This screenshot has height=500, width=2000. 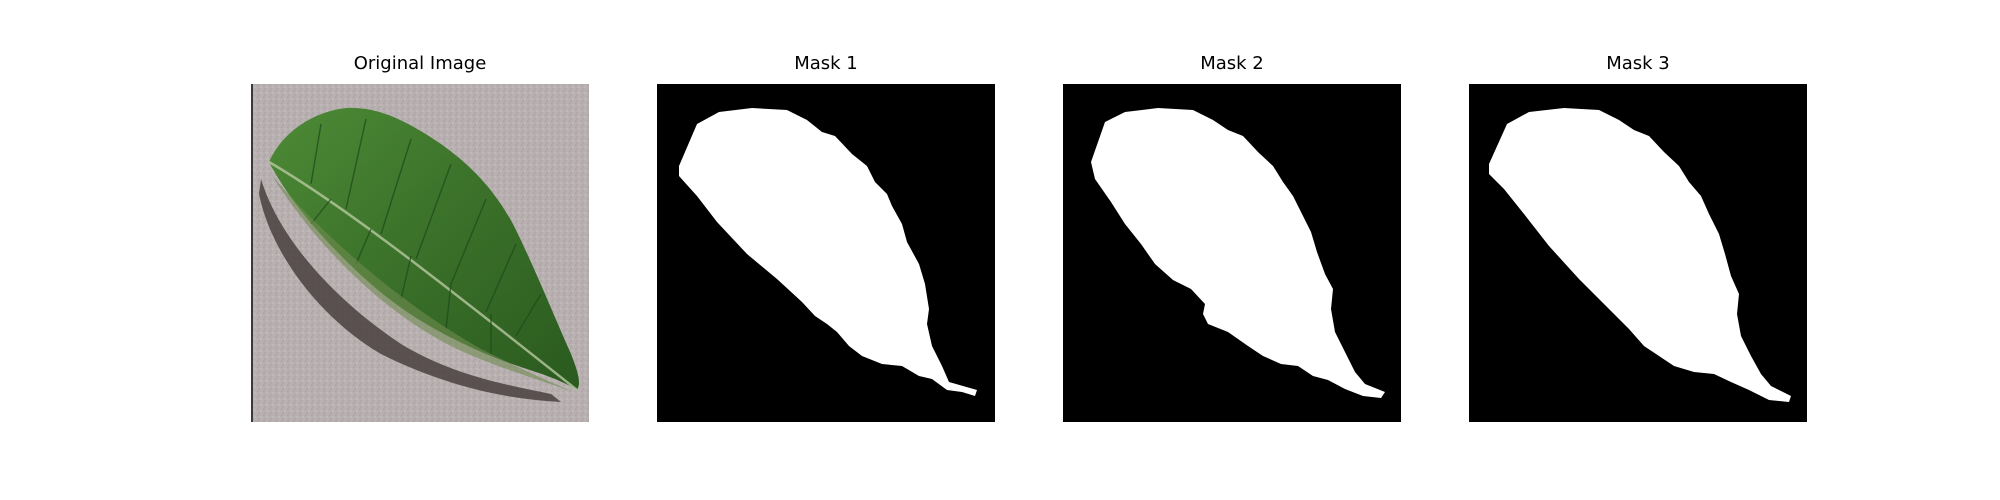 I want to click on mask-2-panel: Mask 2, so click(x=1232, y=243).